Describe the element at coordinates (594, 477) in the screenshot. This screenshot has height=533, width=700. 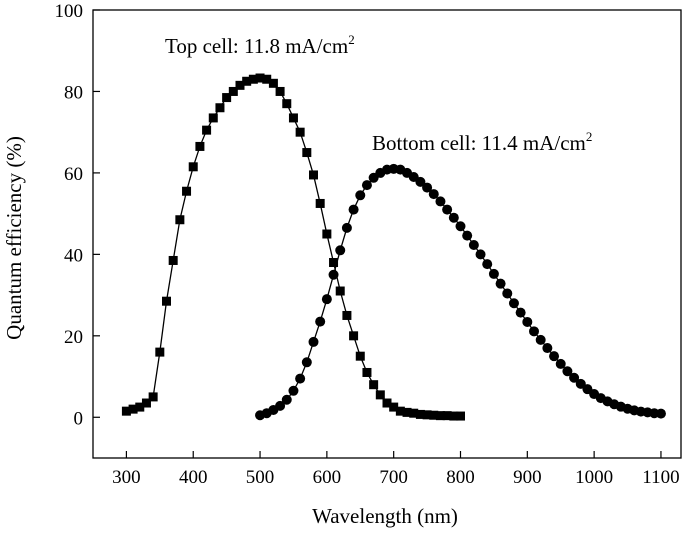
I see `x-tick-label: 1000` at that location.